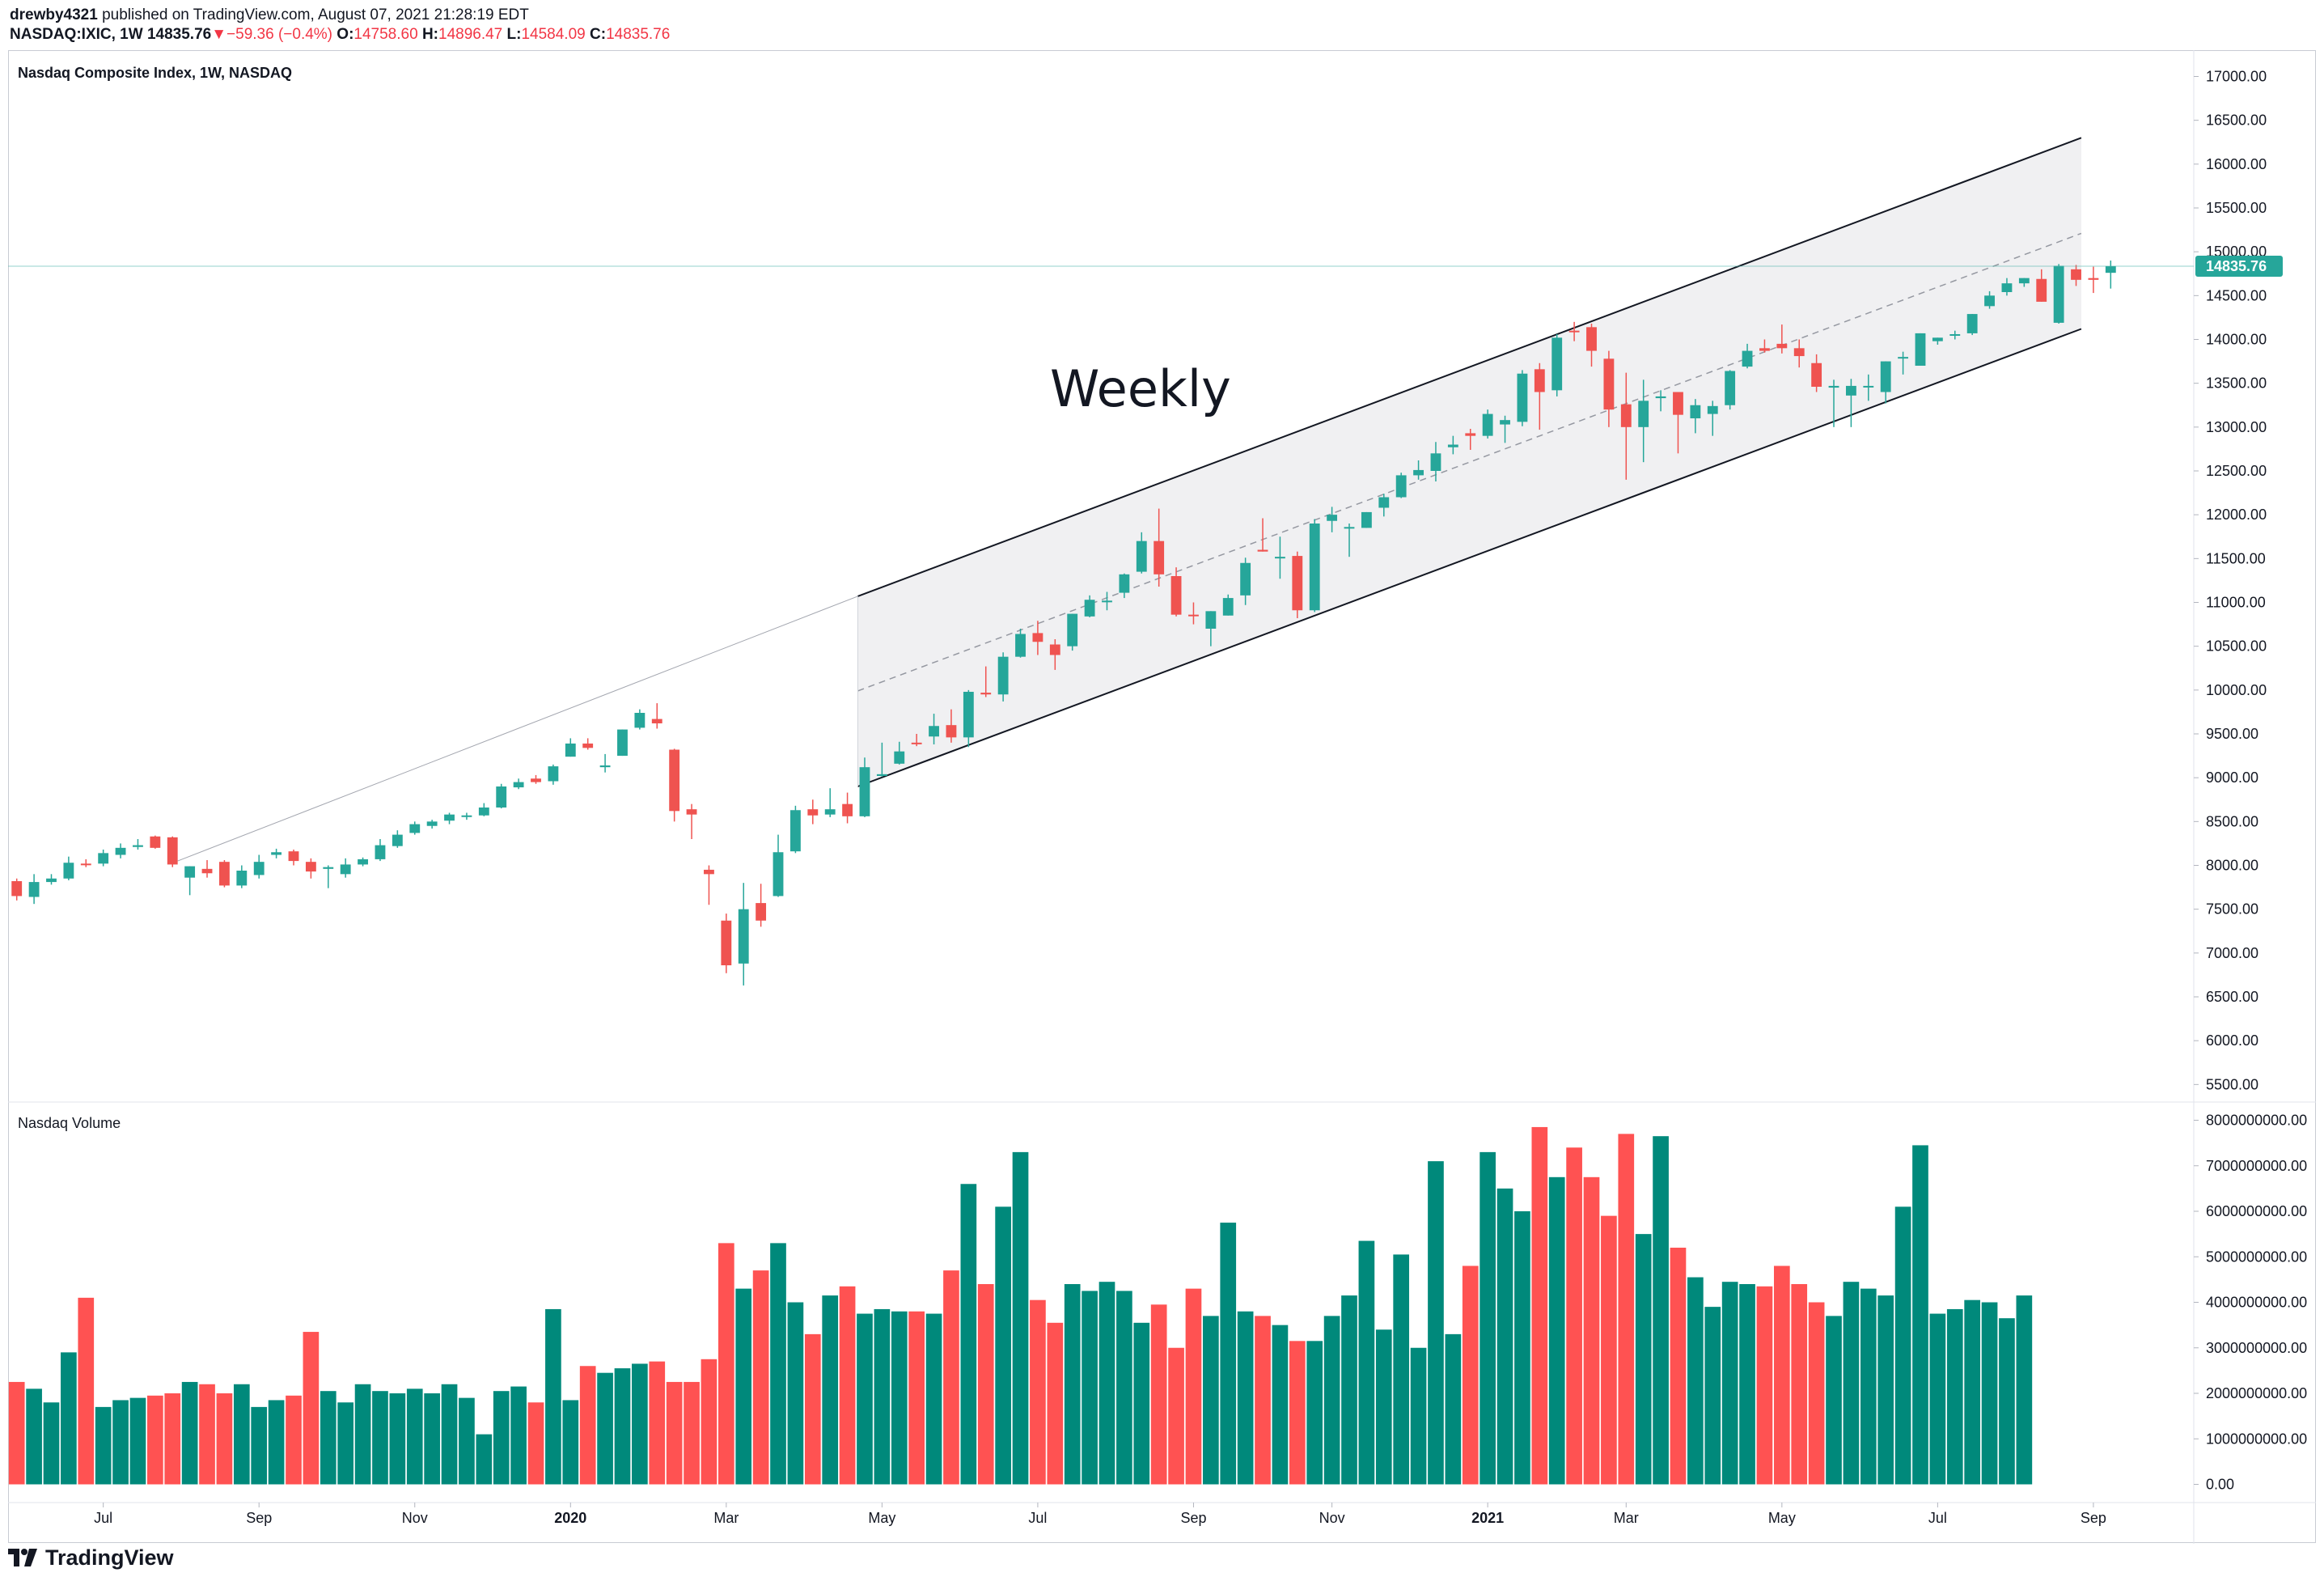  I want to click on time-tick-label: 2021, so click(1487, 1518).